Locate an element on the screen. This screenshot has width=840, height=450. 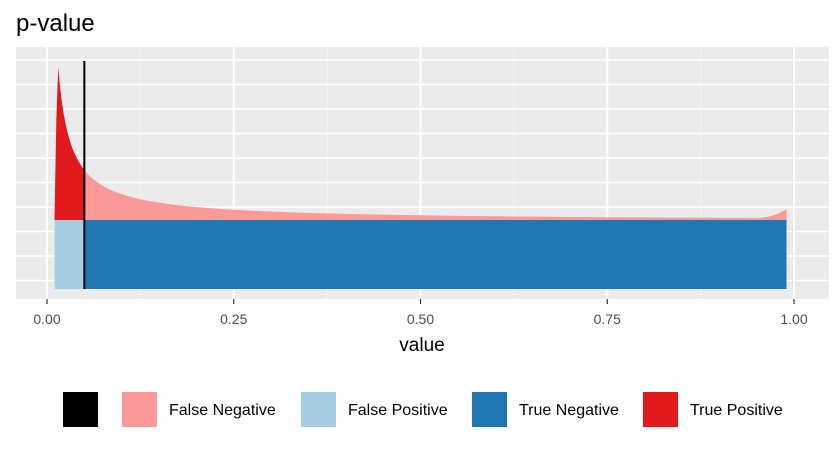
legend-swatch-false-positive is located at coordinates (318, 409).